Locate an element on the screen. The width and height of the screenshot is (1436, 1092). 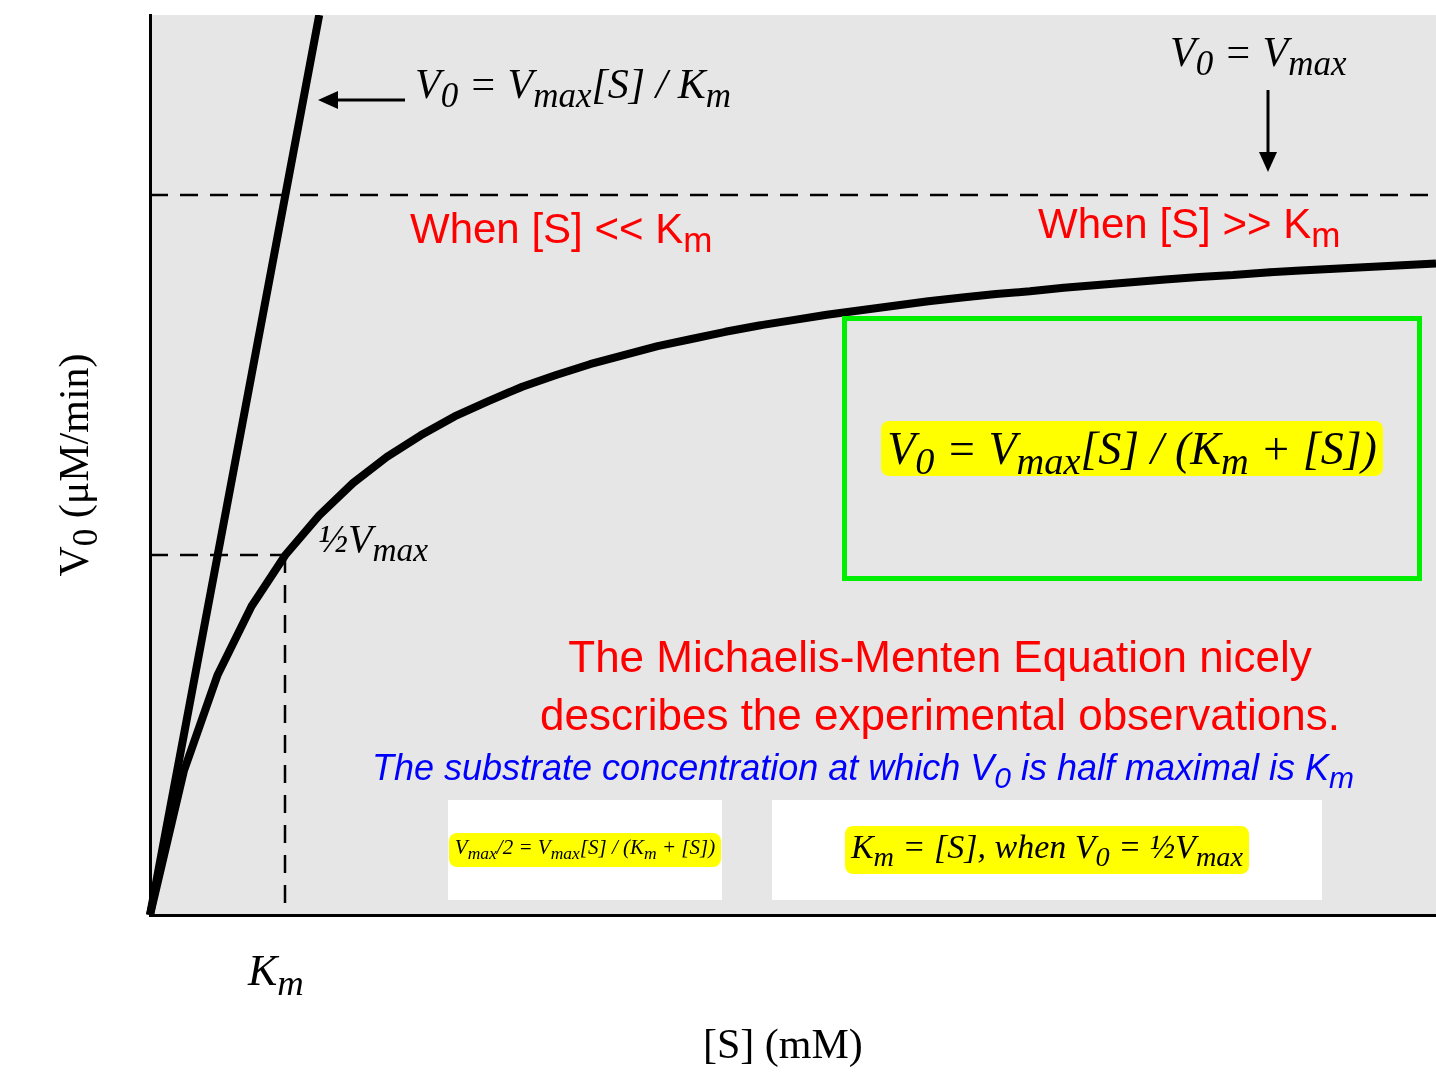
annotation: The Michaelis-Menten Equation nicely describes the experimental observations. is located at coordinates (940, 686).